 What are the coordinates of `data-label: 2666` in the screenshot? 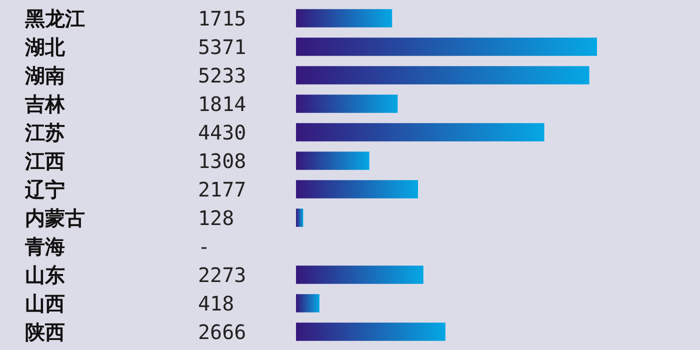 It's located at (222, 332).